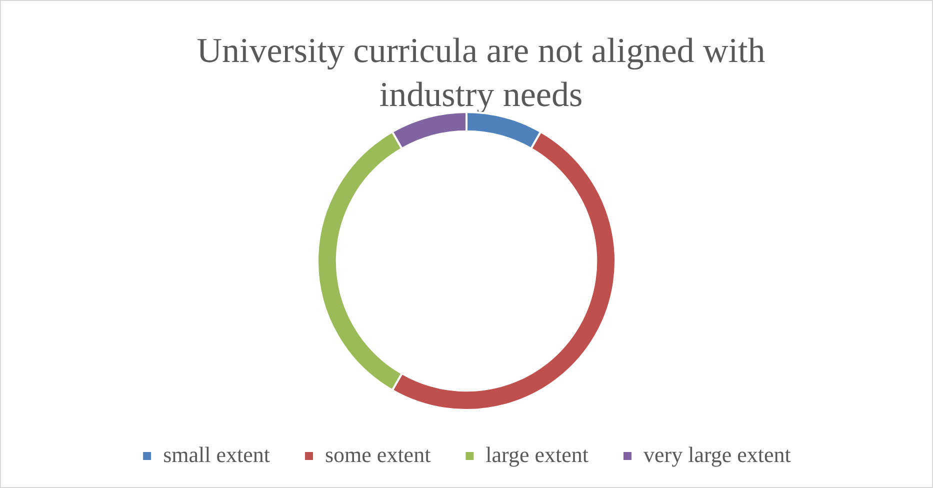 Image resolution: width=933 pixels, height=488 pixels. What do you see at coordinates (537, 454) in the screenshot?
I see `legend-label: large extent` at bounding box center [537, 454].